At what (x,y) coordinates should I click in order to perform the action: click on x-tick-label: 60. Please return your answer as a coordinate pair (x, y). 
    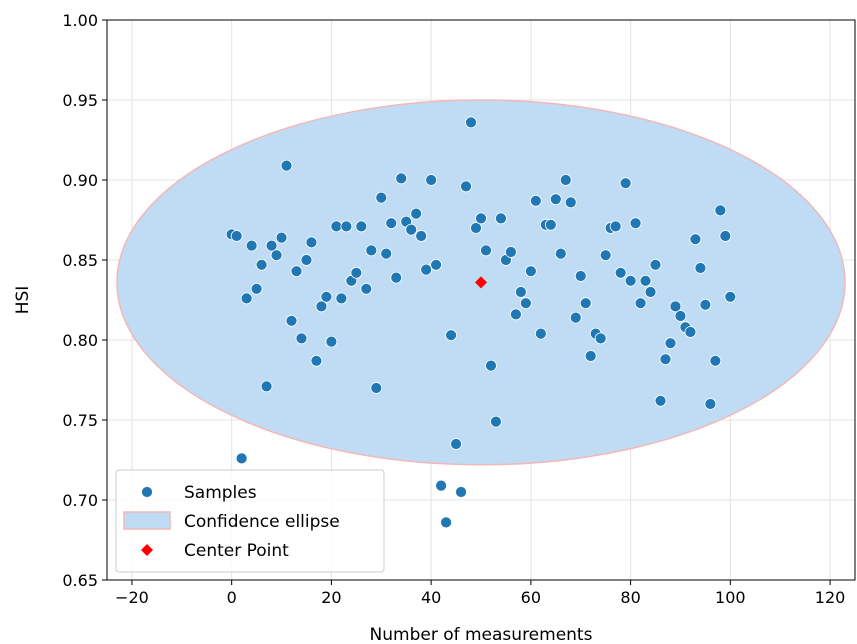
    Looking at the image, I should click on (531, 597).